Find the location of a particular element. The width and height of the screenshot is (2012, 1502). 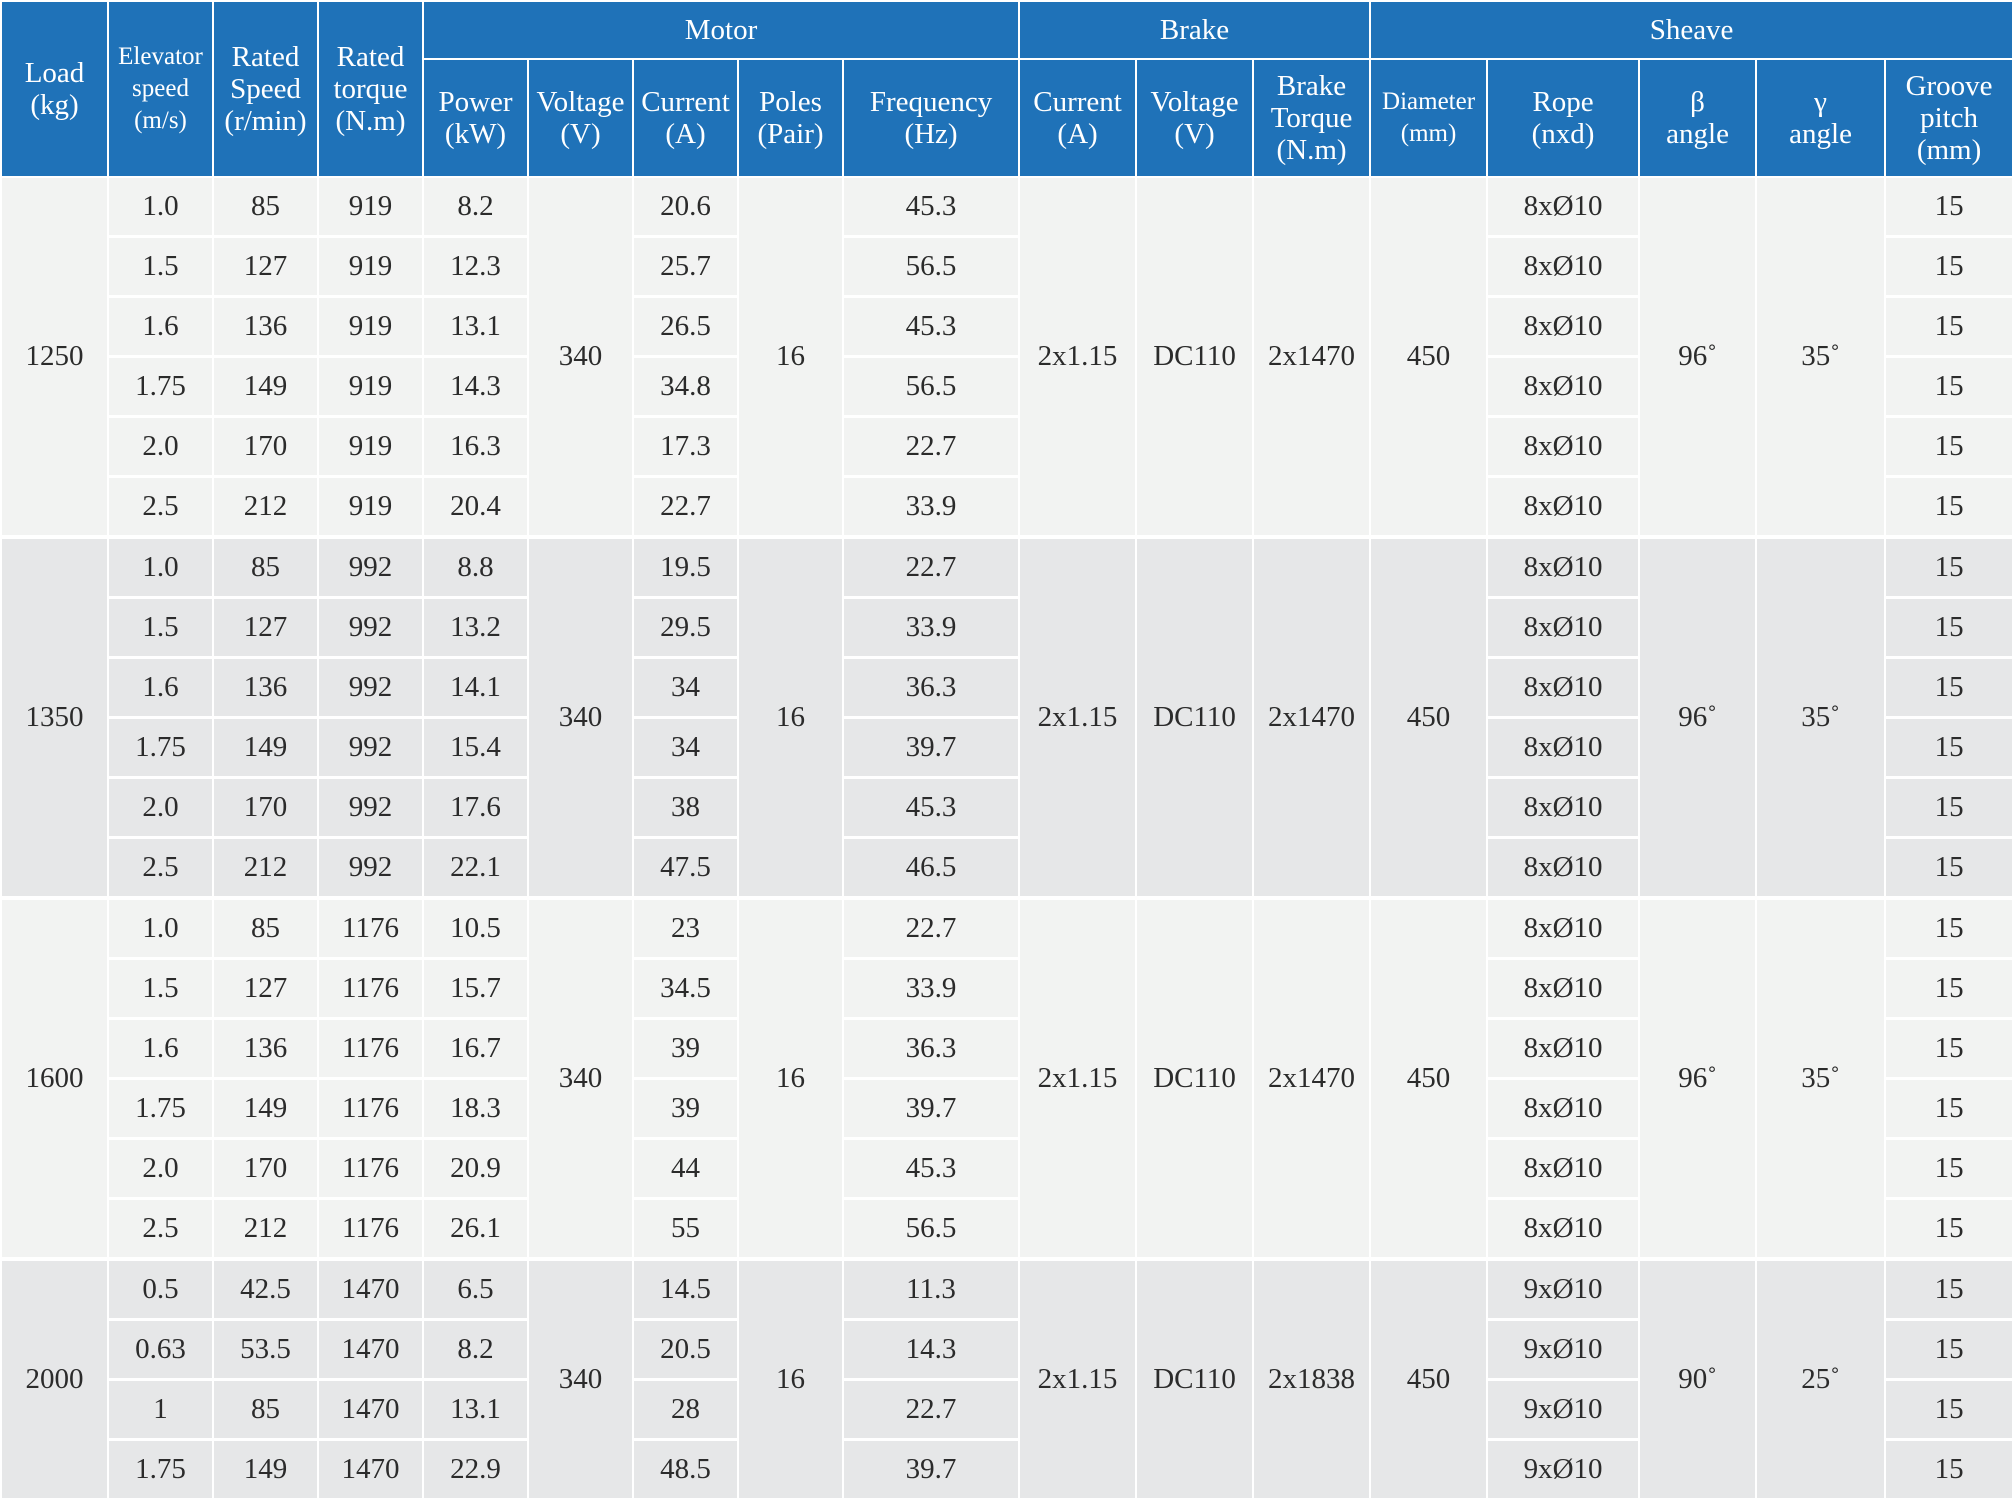

header-line: angle is located at coordinates (1820, 134).